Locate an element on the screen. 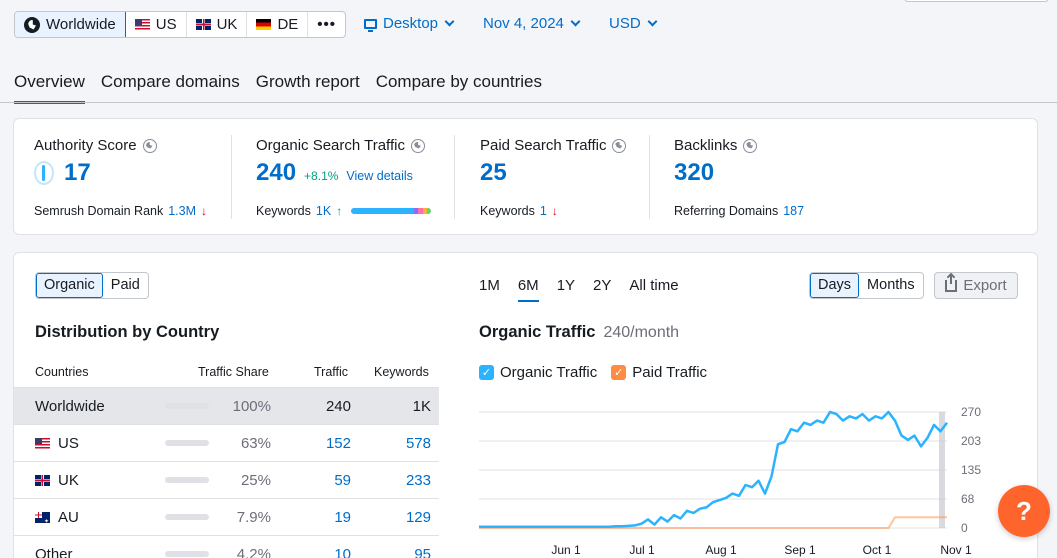 This screenshot has width=1057, height=558. export-button: Export is located at coordinates (976, 285).